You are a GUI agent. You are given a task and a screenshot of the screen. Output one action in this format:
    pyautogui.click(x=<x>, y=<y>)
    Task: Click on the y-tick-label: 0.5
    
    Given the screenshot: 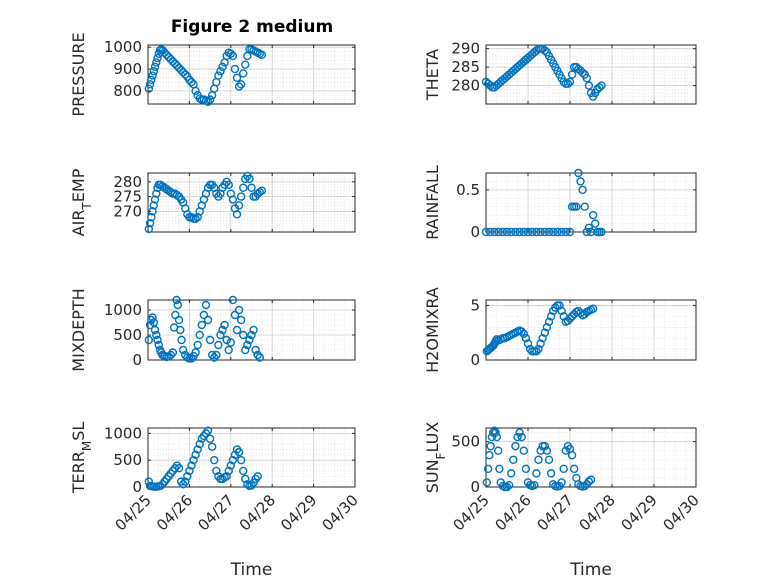 What is the action you would take?
    pyautogui.click(x=468, y=190)
    